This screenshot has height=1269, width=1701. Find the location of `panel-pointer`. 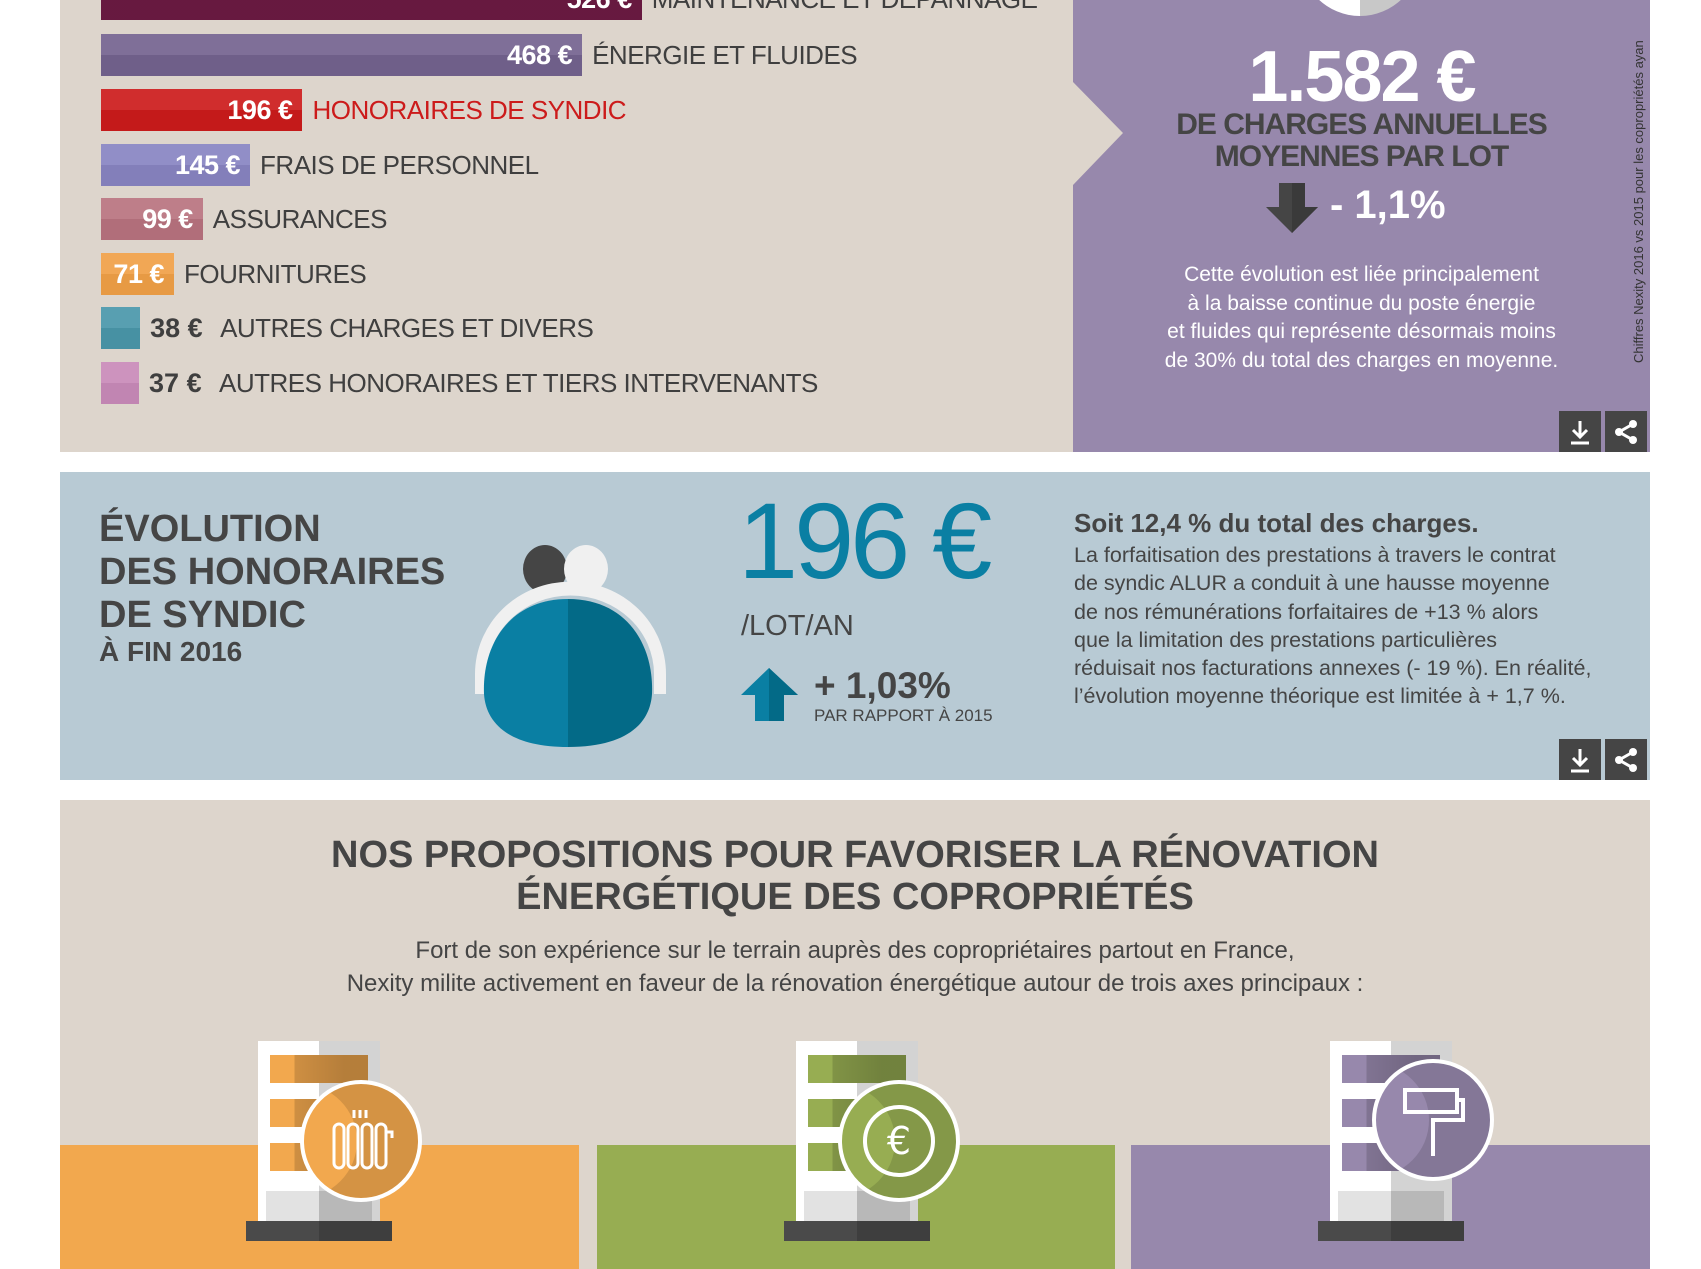

panel-pointer is located at coordinates (1098, 133).